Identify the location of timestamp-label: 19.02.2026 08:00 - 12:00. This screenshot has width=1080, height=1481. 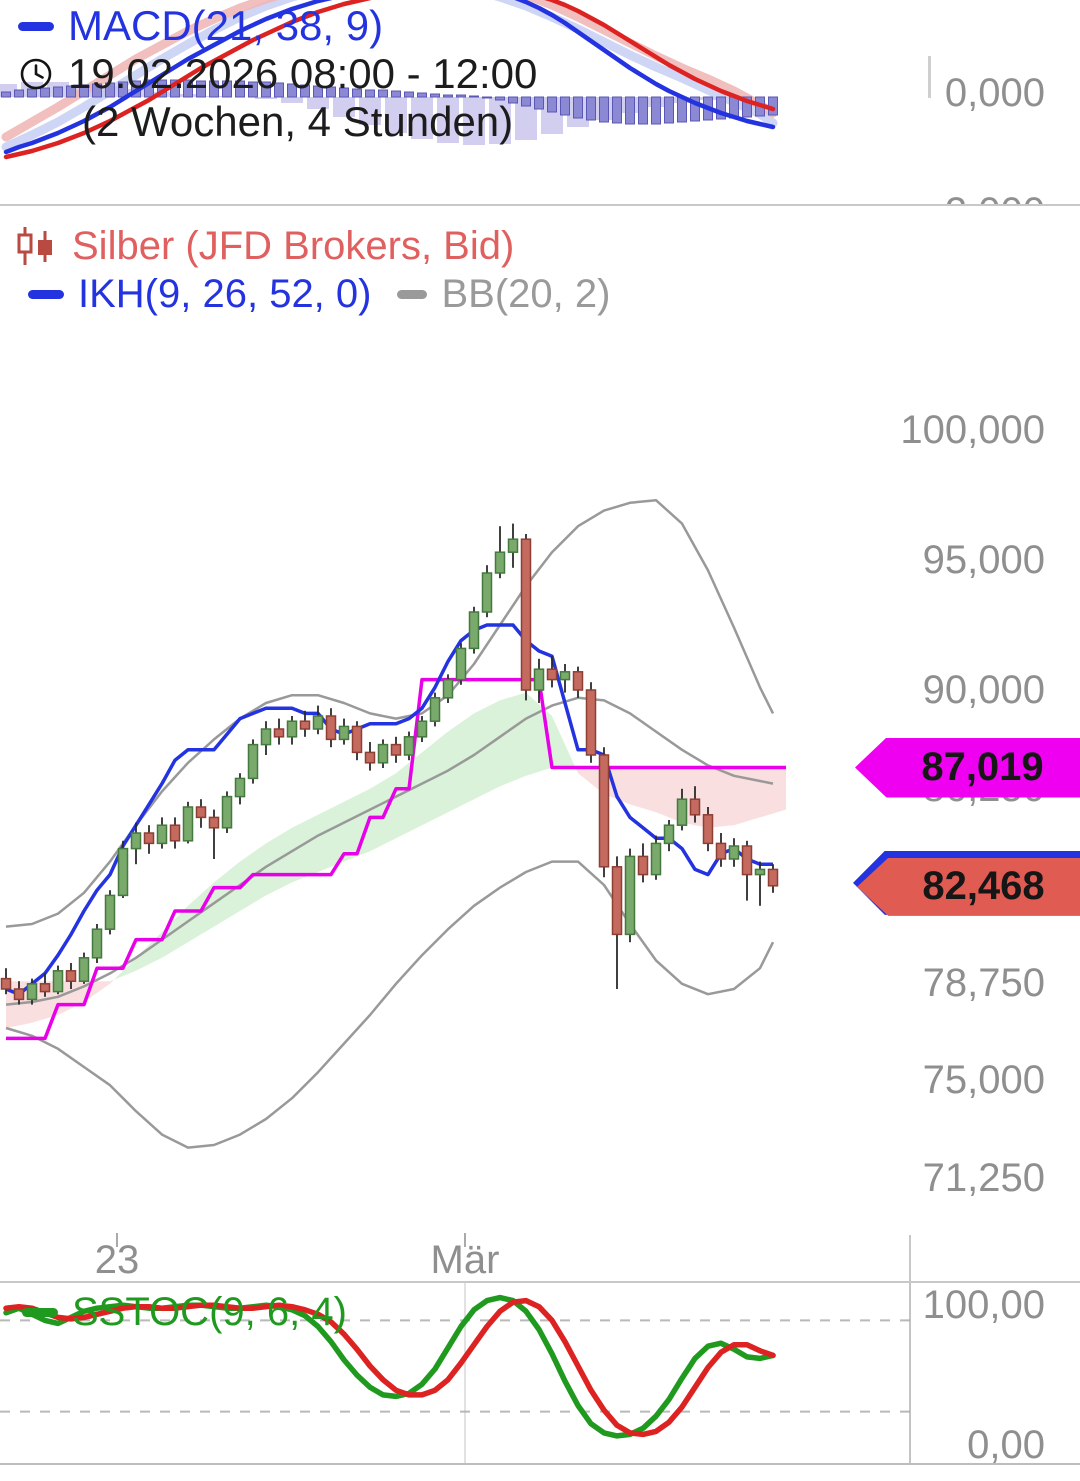
(303, 73).